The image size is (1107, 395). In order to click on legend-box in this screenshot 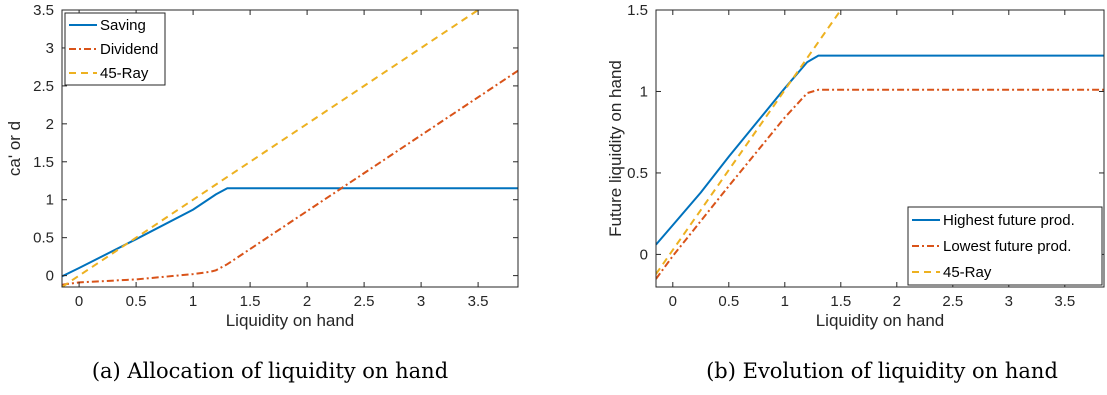, I will do `click(1005, 246)`.